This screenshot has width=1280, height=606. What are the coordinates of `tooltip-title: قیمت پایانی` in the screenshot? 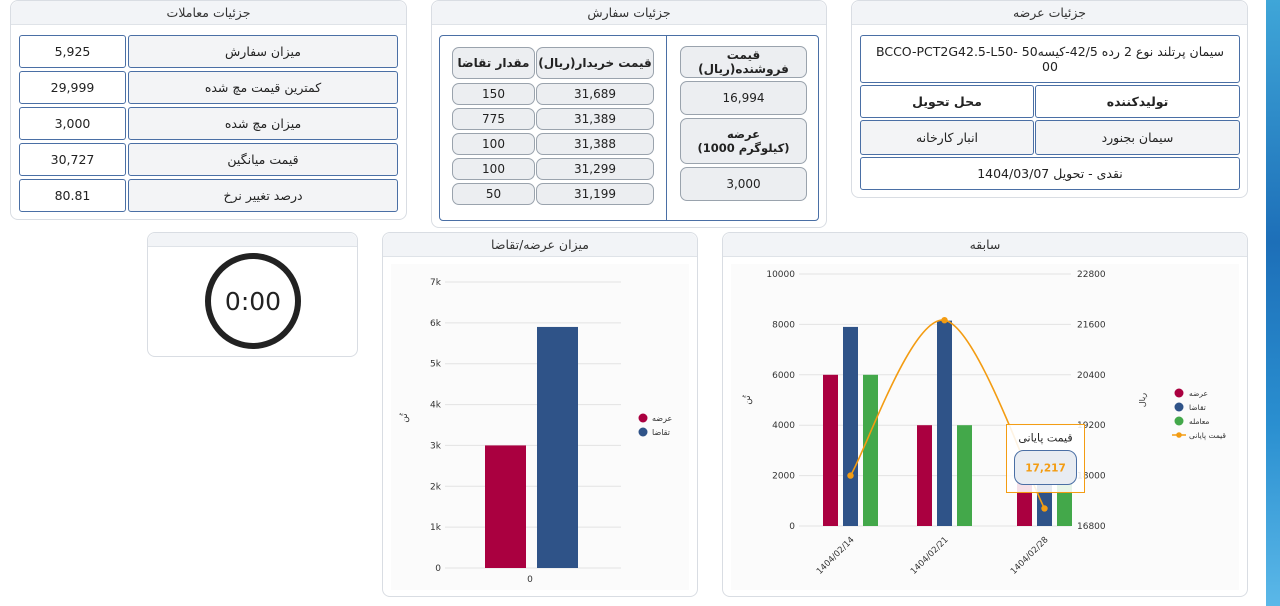 It's located at (1045, 437).